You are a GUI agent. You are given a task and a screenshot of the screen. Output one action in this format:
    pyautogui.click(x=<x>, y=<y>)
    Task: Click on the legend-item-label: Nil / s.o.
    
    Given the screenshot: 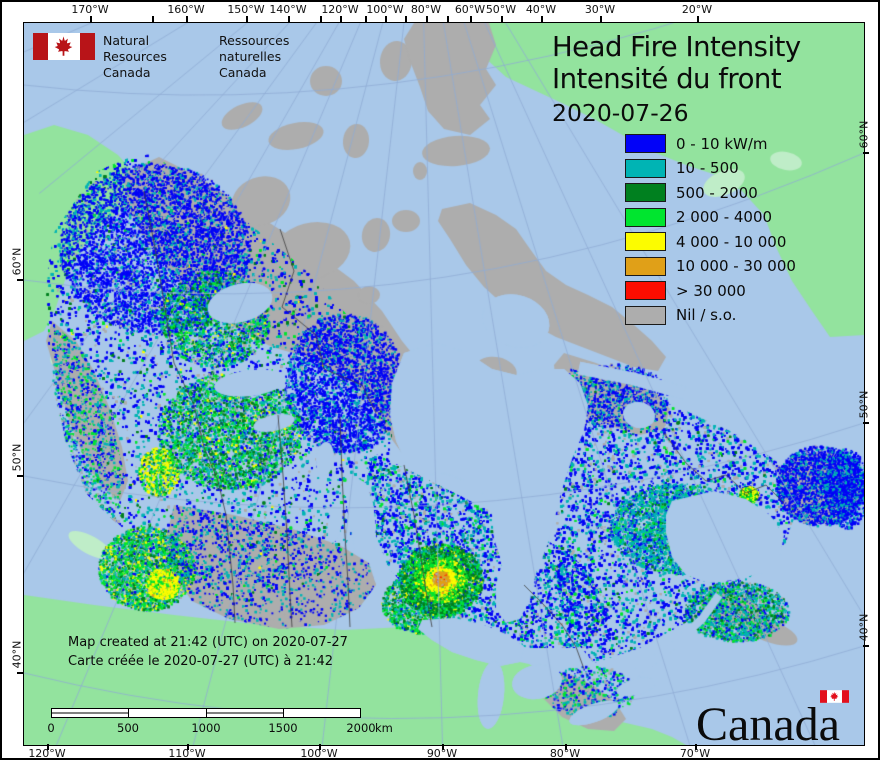 What is the action you would take?
    pyautogui.click(x=706, y=315)
    